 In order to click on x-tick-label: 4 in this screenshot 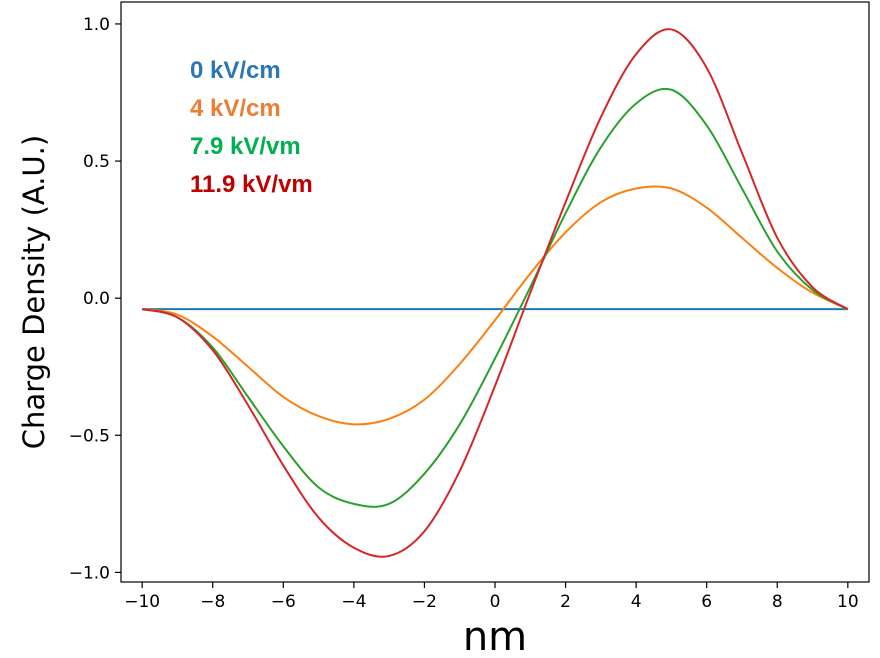, I will do `click(636, 602)`.